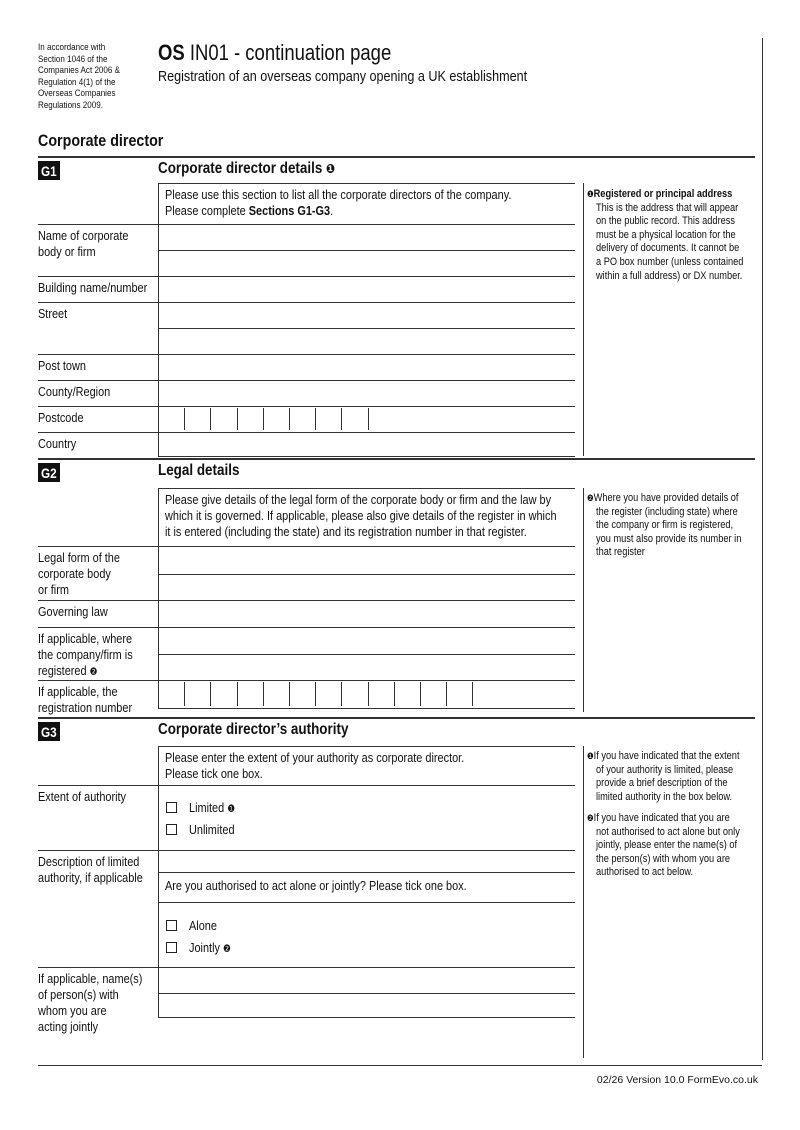 This screenshot has width=800, height=1130. What do you see at coordinates (670, 262) in the screenshot?
I see `note-text: a PO box number (unless contained` at bounding box center [670, 262].